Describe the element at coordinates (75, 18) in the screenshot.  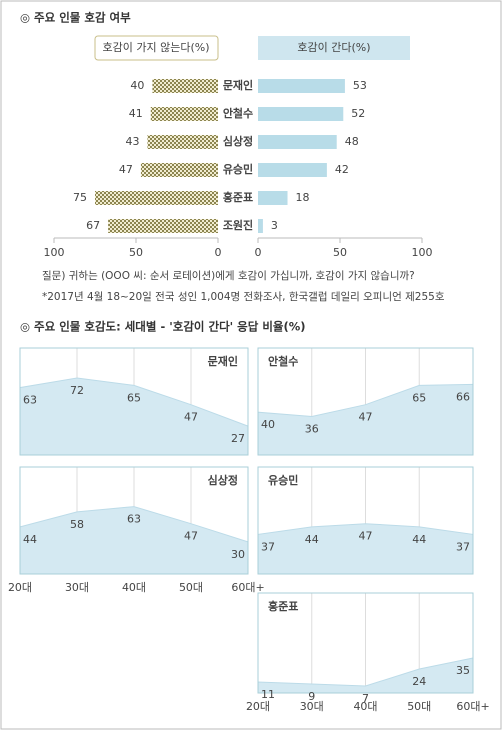
I see `chart-title: ◎ 주요 인물 호감 여부` at that location.